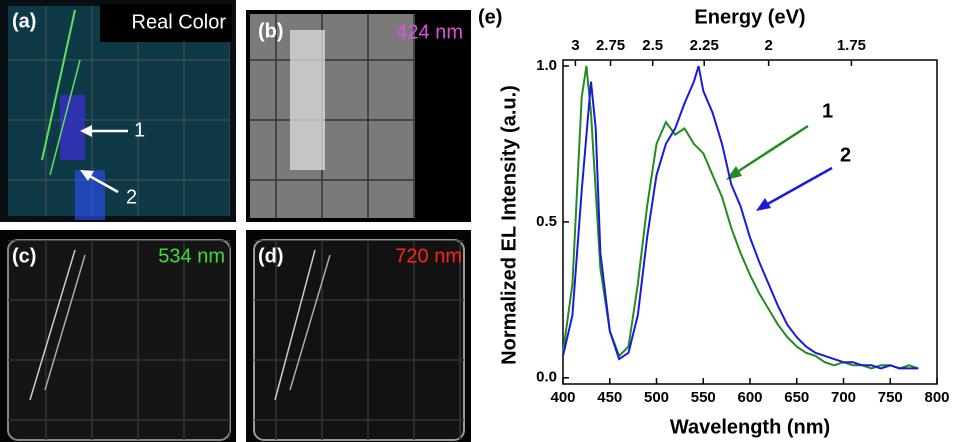 The height and width of the screenshot is (442, 966). What do you see at coordinates (763, 204) in the screenshot?
I see `arrowhead` at bounding box center [763, 204].